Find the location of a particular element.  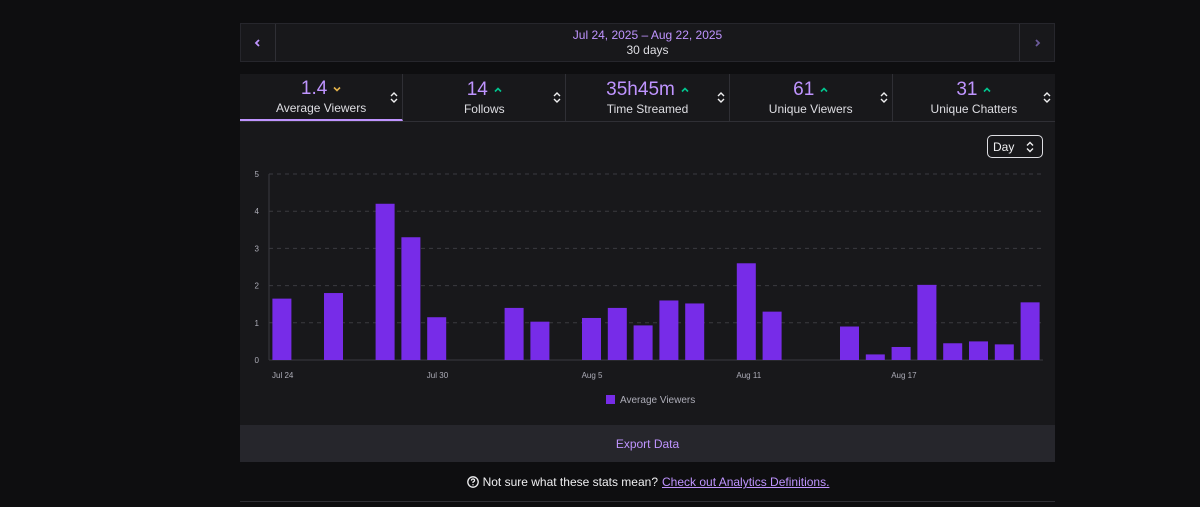

x-tick-label: Jul 24 is located at coordinates (283, 375).